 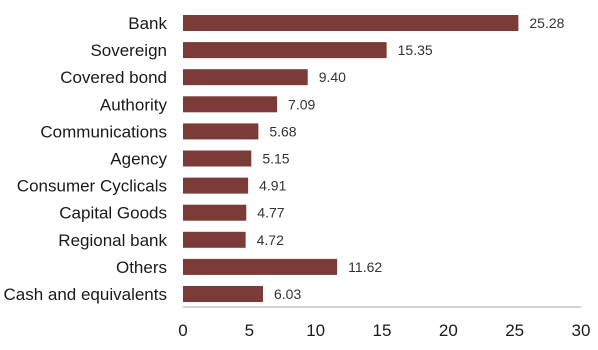 What do you see at coordinates (282, 131) in the screenshot?
I see `data-label: 5.68` at bounding box center [282, 131].